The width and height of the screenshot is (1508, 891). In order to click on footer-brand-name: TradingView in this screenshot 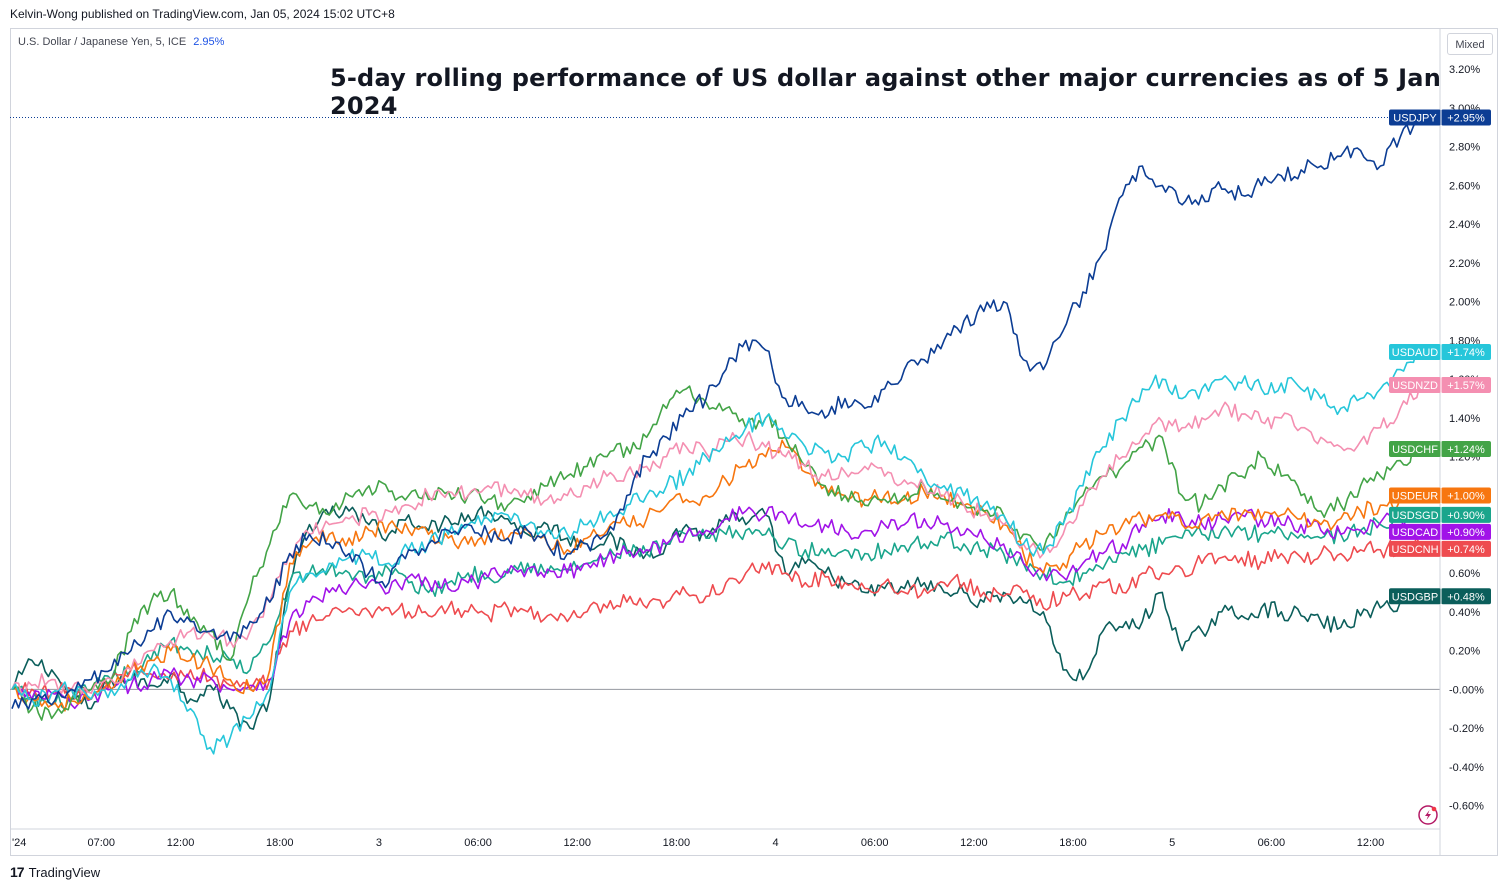, I will do `click(64, 872)`.